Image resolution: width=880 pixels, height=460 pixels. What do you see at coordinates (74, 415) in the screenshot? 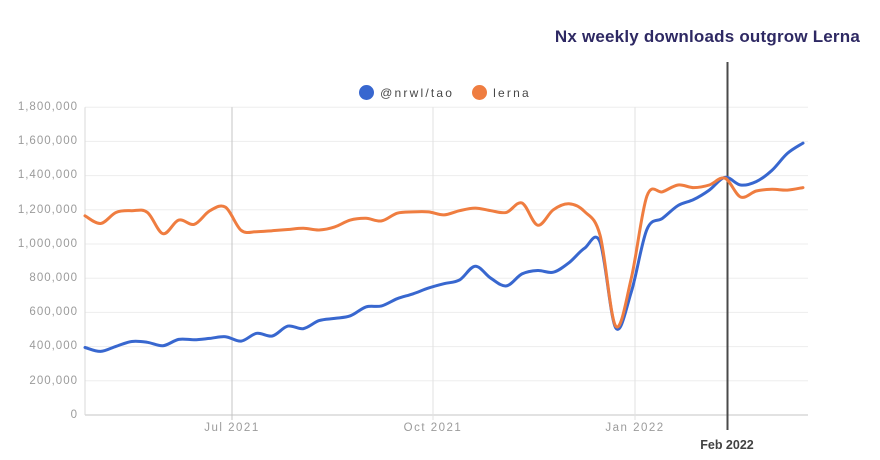
I see `y-tick-label: 0` at bounding box center [74, 415].